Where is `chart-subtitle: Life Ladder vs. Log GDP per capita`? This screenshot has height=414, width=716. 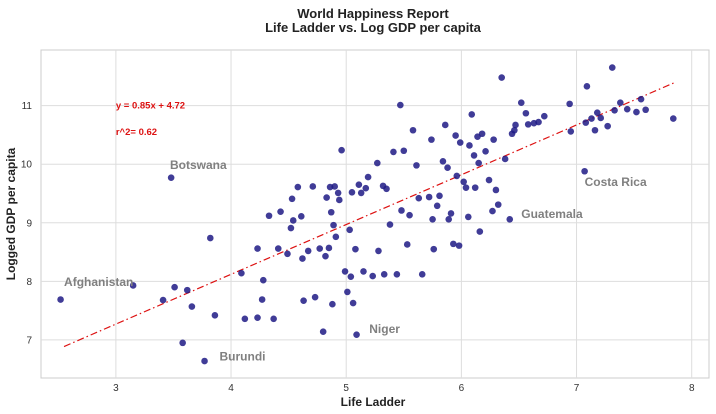 chart-subtitle: Life Ladder vs. Log GDP per capita is located at coordinates (373, 27).